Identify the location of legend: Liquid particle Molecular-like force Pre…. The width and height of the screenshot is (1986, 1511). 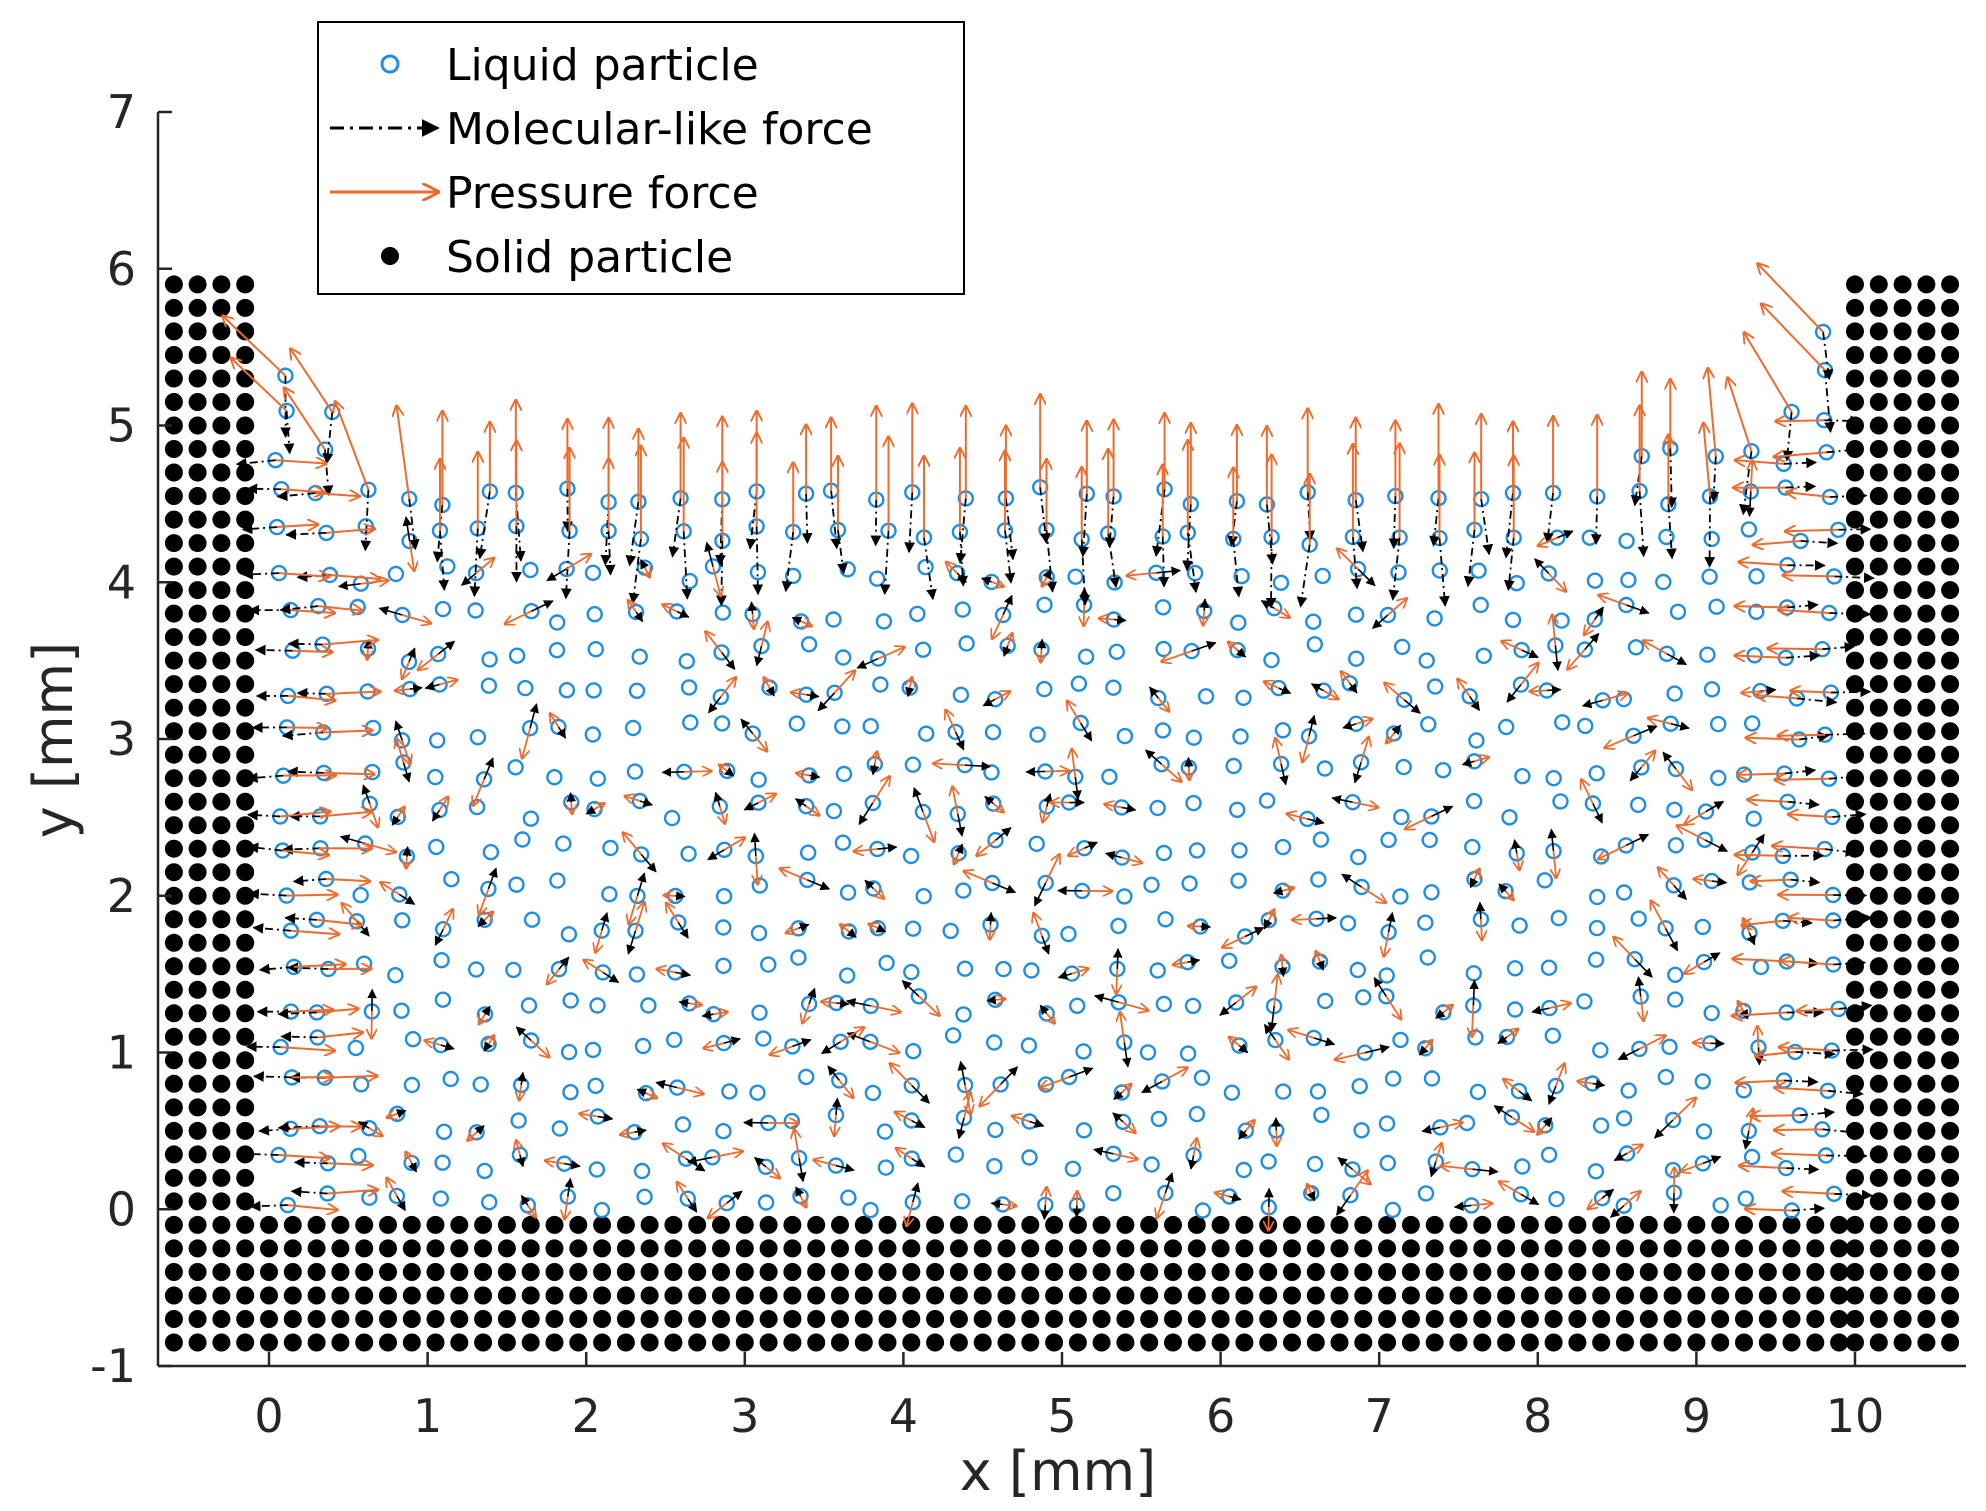
(641, 158).